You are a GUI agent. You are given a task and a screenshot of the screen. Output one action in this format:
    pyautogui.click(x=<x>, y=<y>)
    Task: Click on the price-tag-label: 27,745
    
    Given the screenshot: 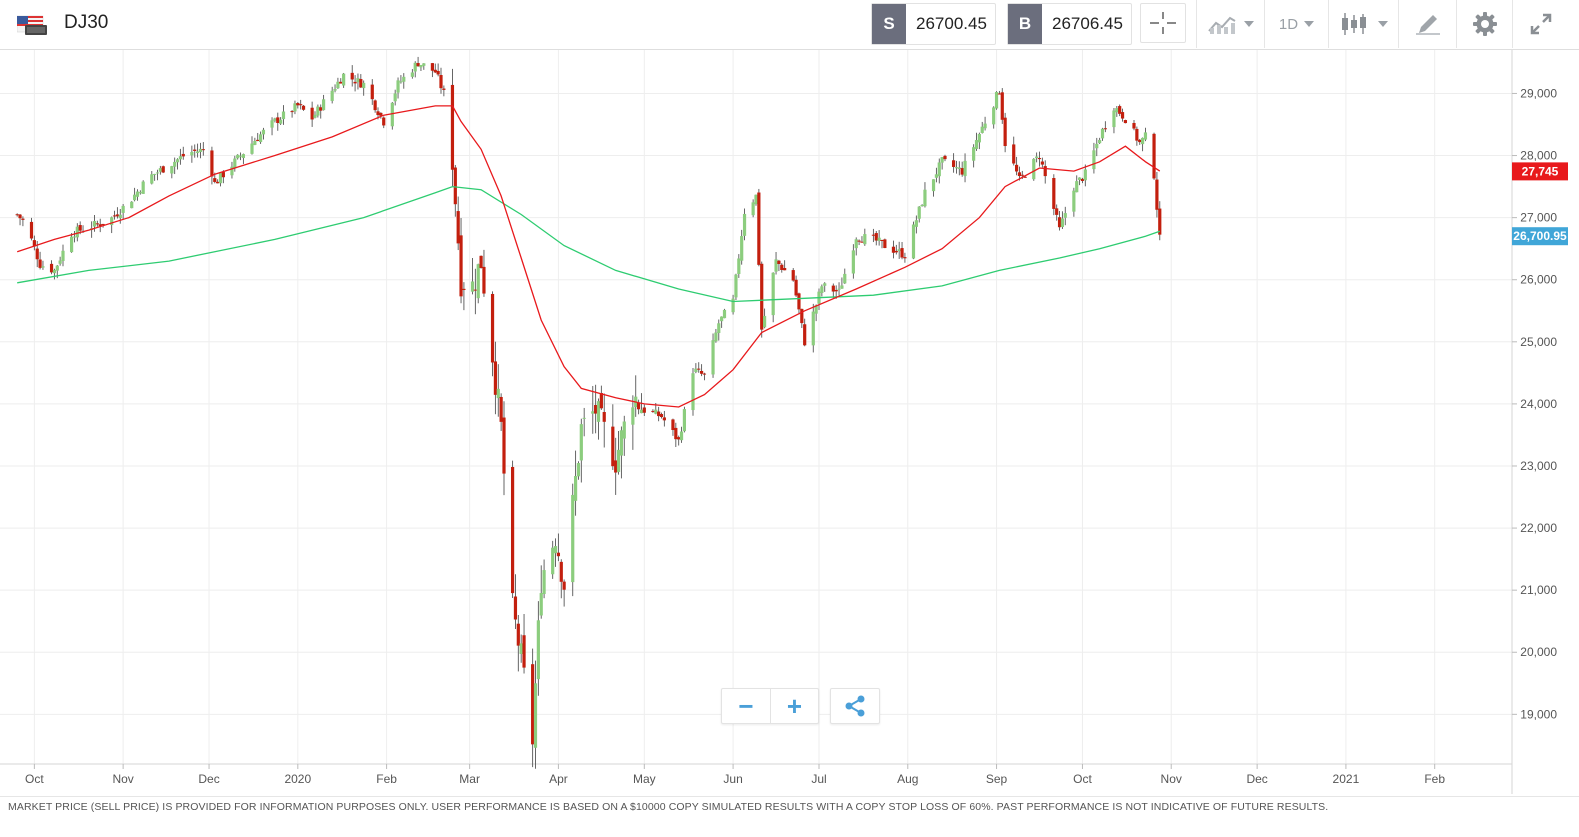 What is the action you would take?
    pyautogui.click(x=1540, y=171)
    